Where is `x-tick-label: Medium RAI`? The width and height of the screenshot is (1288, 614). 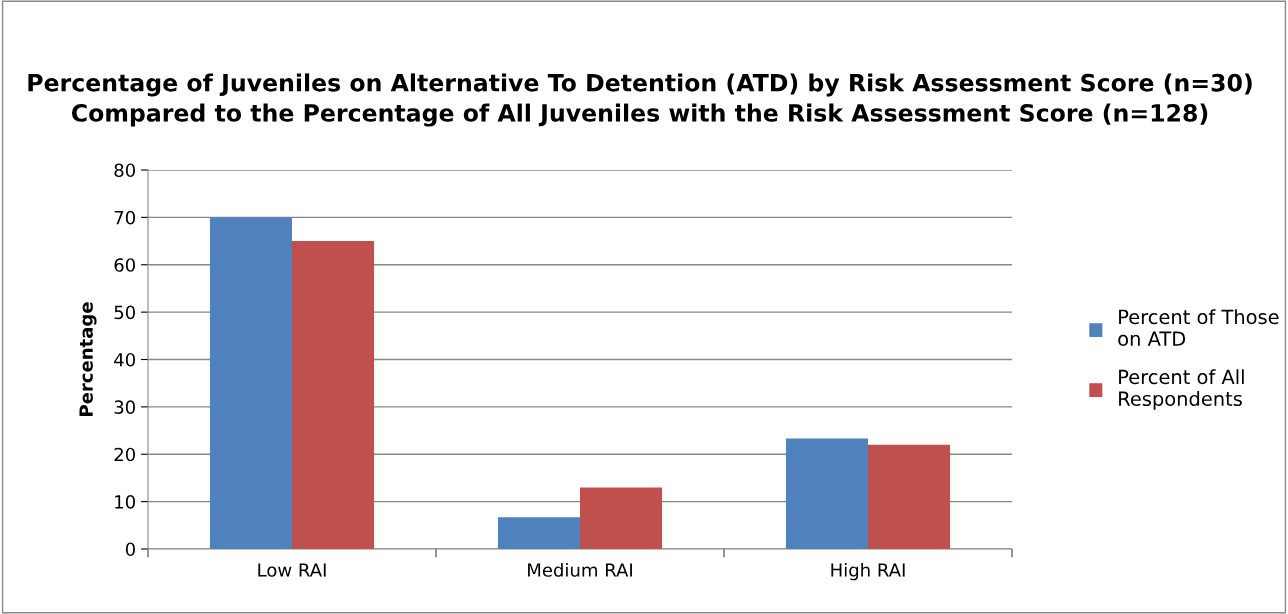 x-tick-label: Medium RAI is located at coordinates (580, 569).